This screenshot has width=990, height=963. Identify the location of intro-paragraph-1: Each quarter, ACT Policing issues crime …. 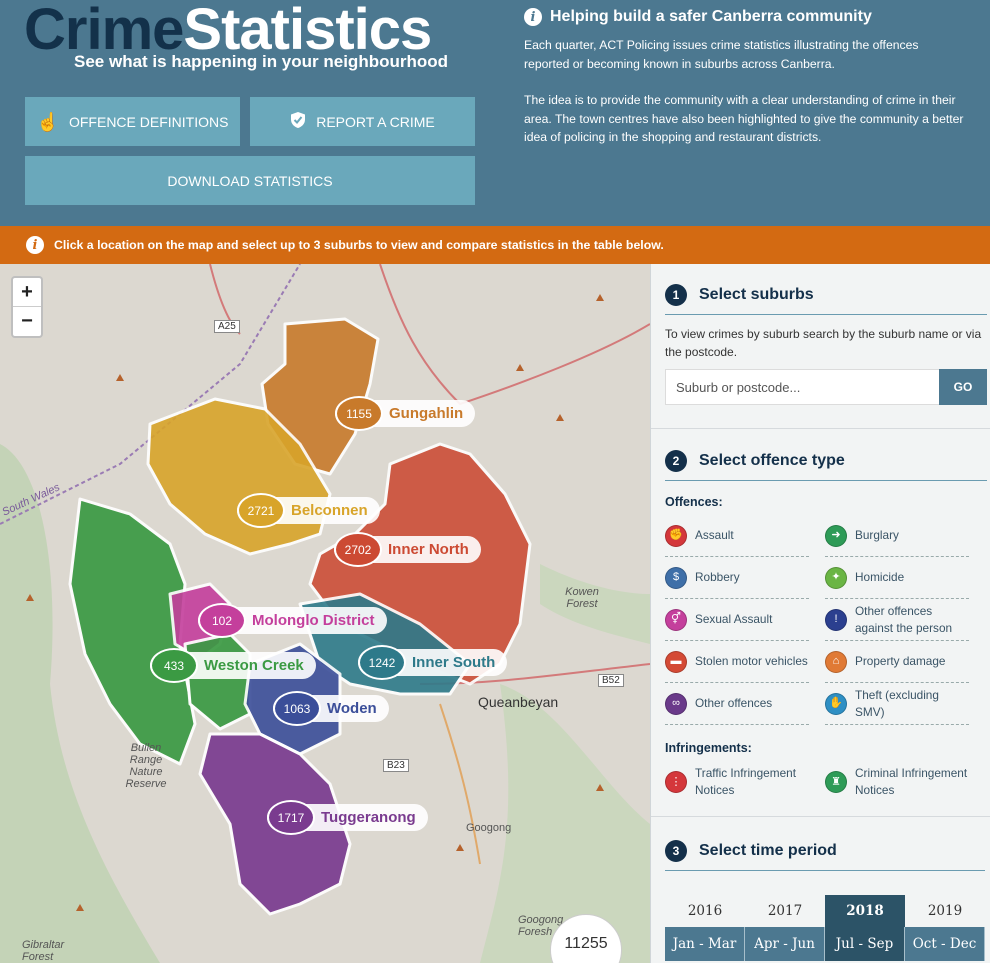
(721, 54).